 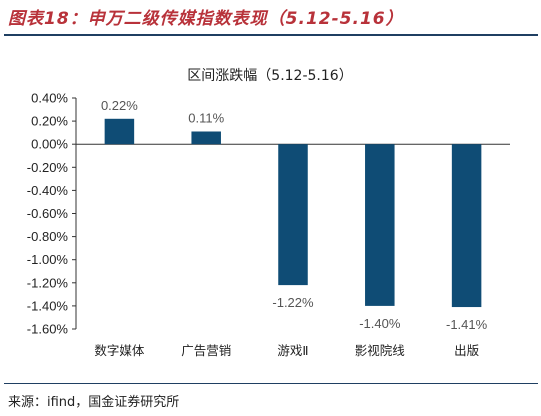 What do you see at coordinates (271, 35) in the screenshot?
I see `title-divider` at bounding box center [271, 35].